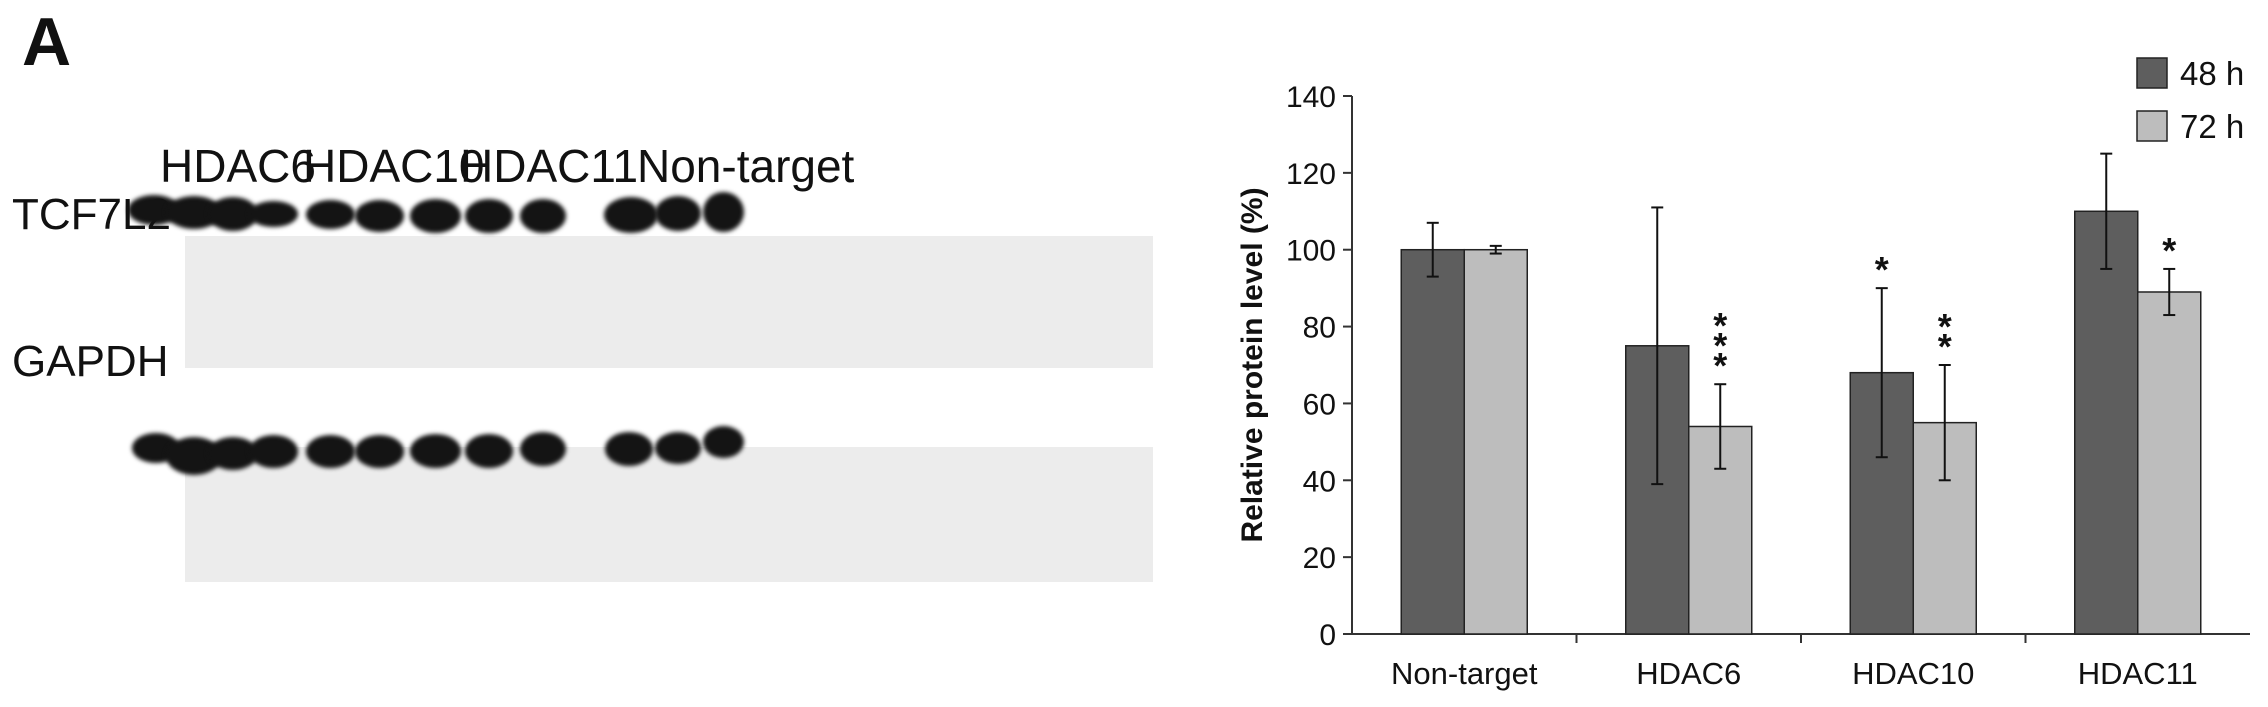 Image resolution: width=2268 pixels, height=707 pixels. Describe the element at coordinates (1319, 404) in the screenshot. I see `y-tick-label: 60` at that location.